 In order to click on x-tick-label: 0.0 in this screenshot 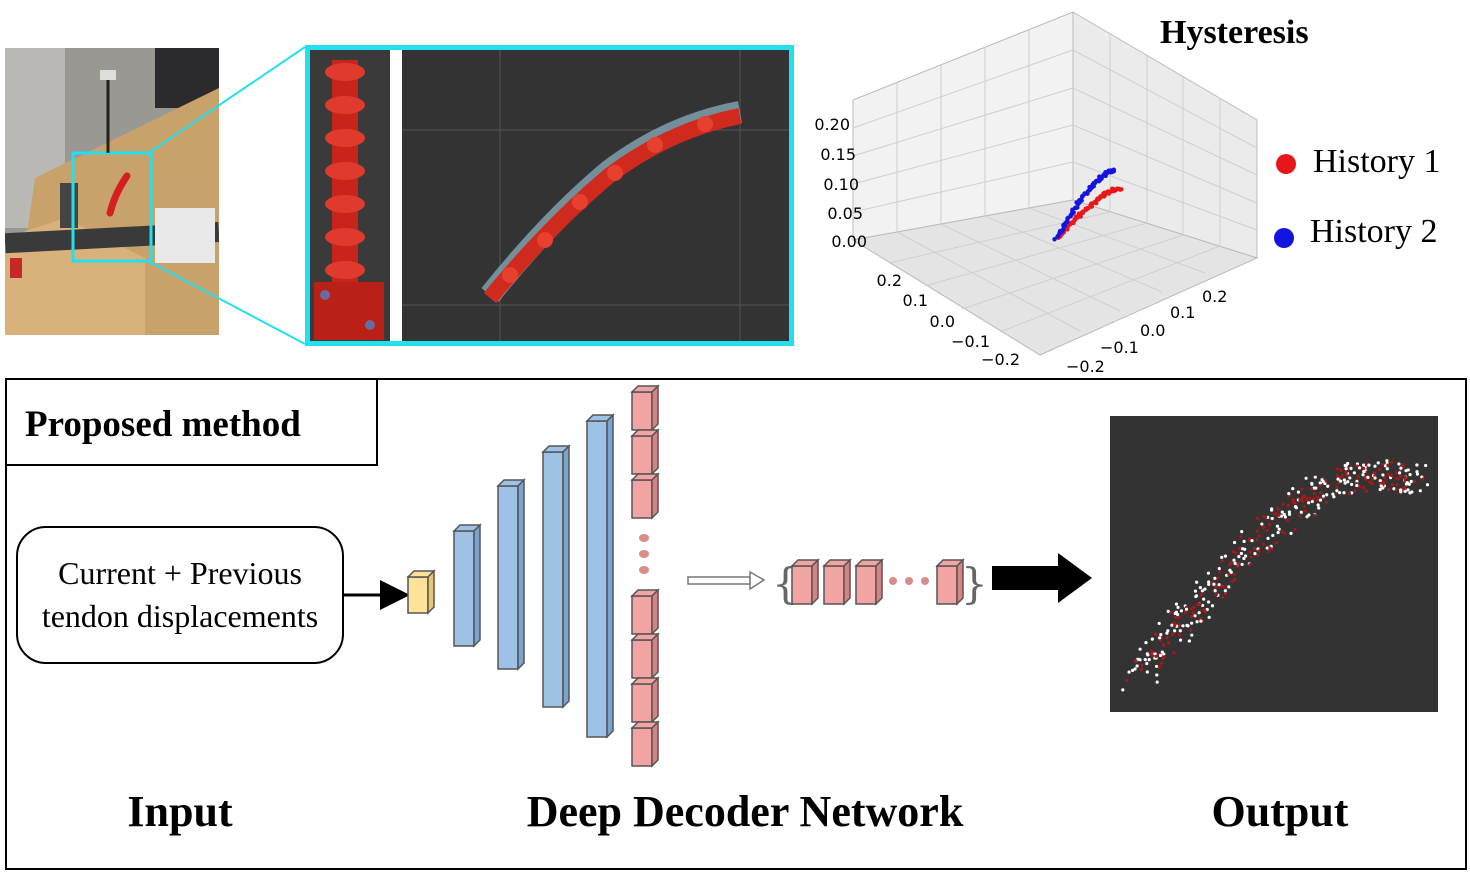, I will do `click(942, 321)`.